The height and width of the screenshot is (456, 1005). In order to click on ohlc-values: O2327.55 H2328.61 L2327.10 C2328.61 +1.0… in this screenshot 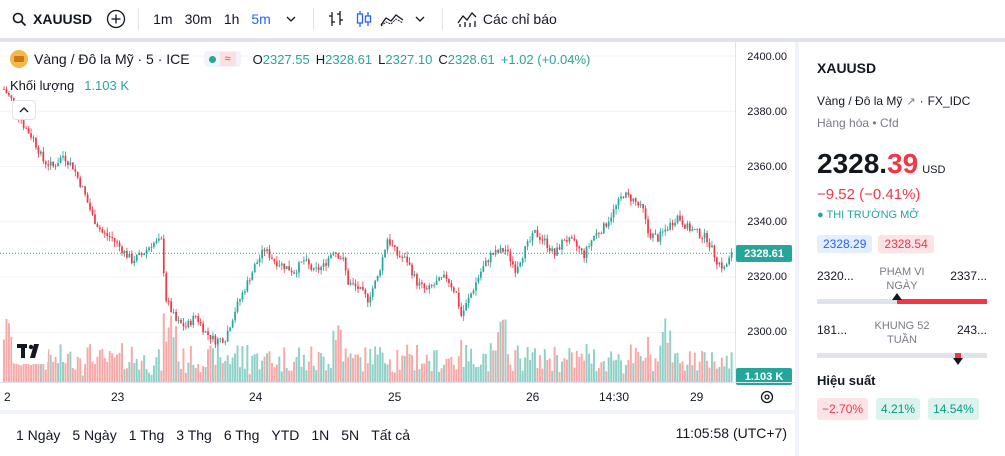, I will do `click(422, 59)`.